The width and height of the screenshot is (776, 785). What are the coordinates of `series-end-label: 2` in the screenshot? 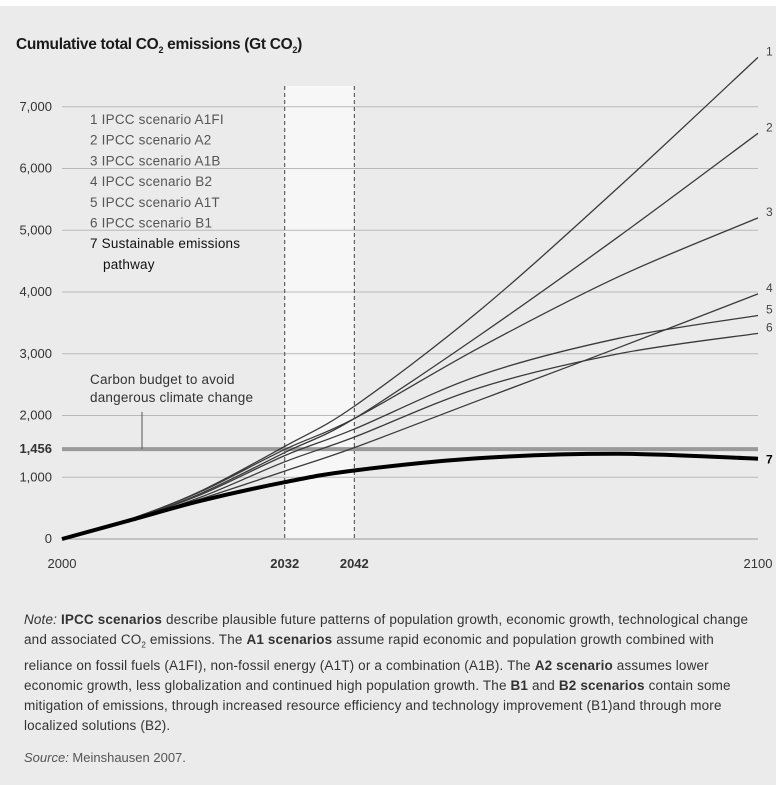 It's located at (769, 127).